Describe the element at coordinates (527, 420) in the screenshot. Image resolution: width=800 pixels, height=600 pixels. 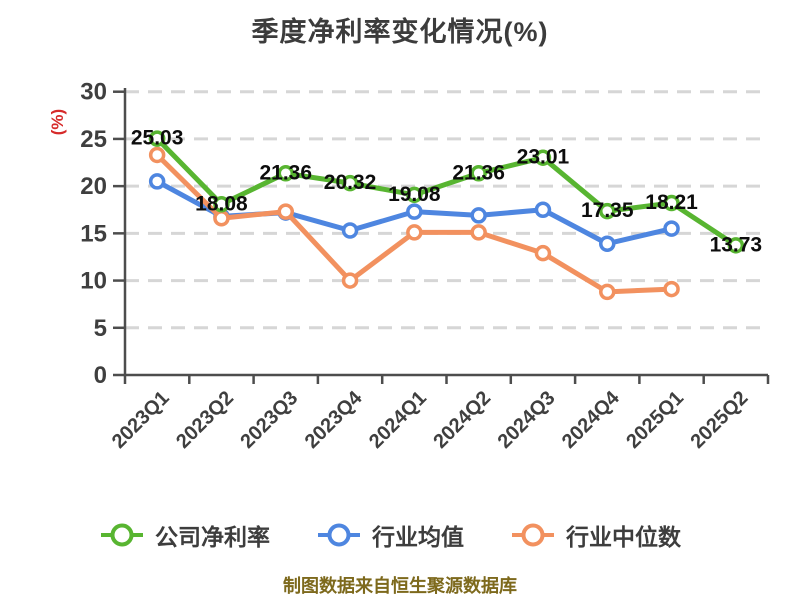
I see `x-tick-label: 2024Q3` at that location.